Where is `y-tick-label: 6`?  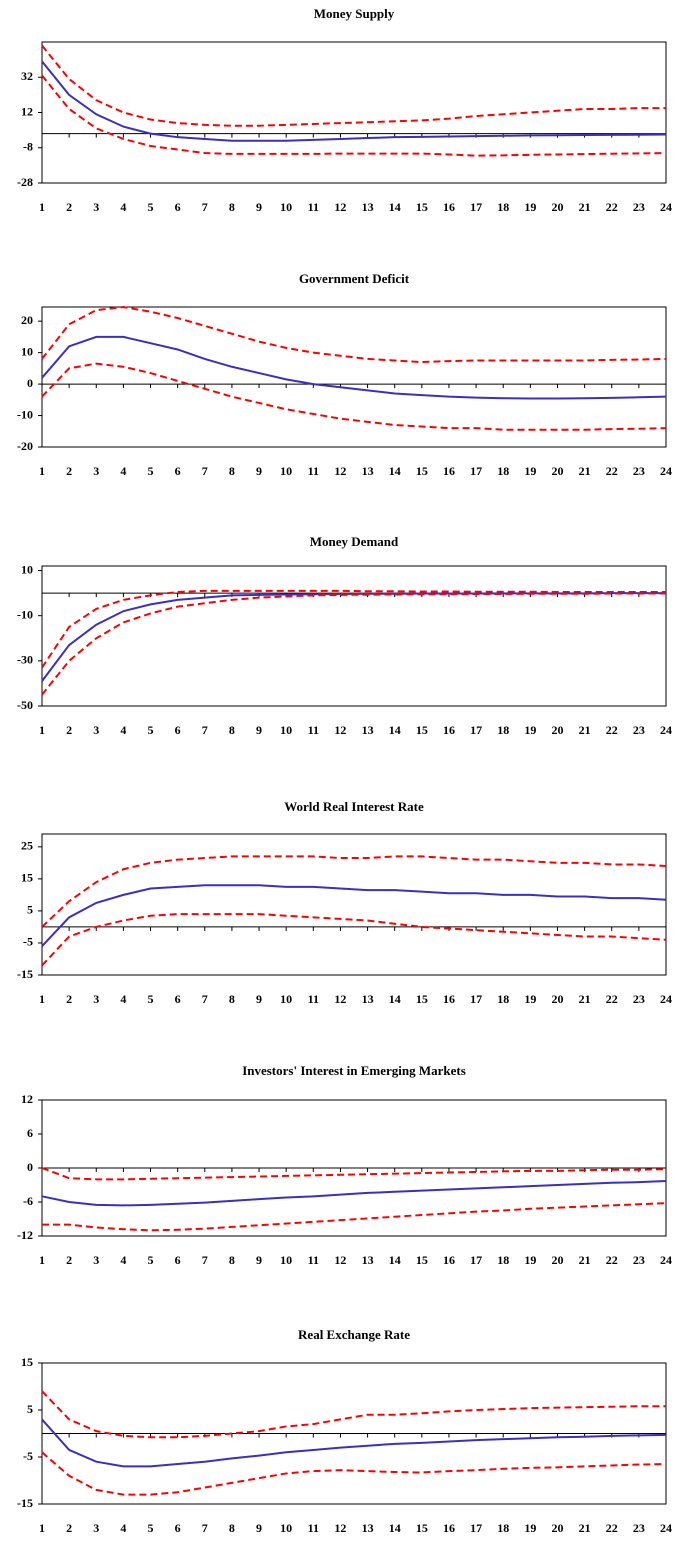 y-tick-label: 6 is located at coordinates (30, 1133).